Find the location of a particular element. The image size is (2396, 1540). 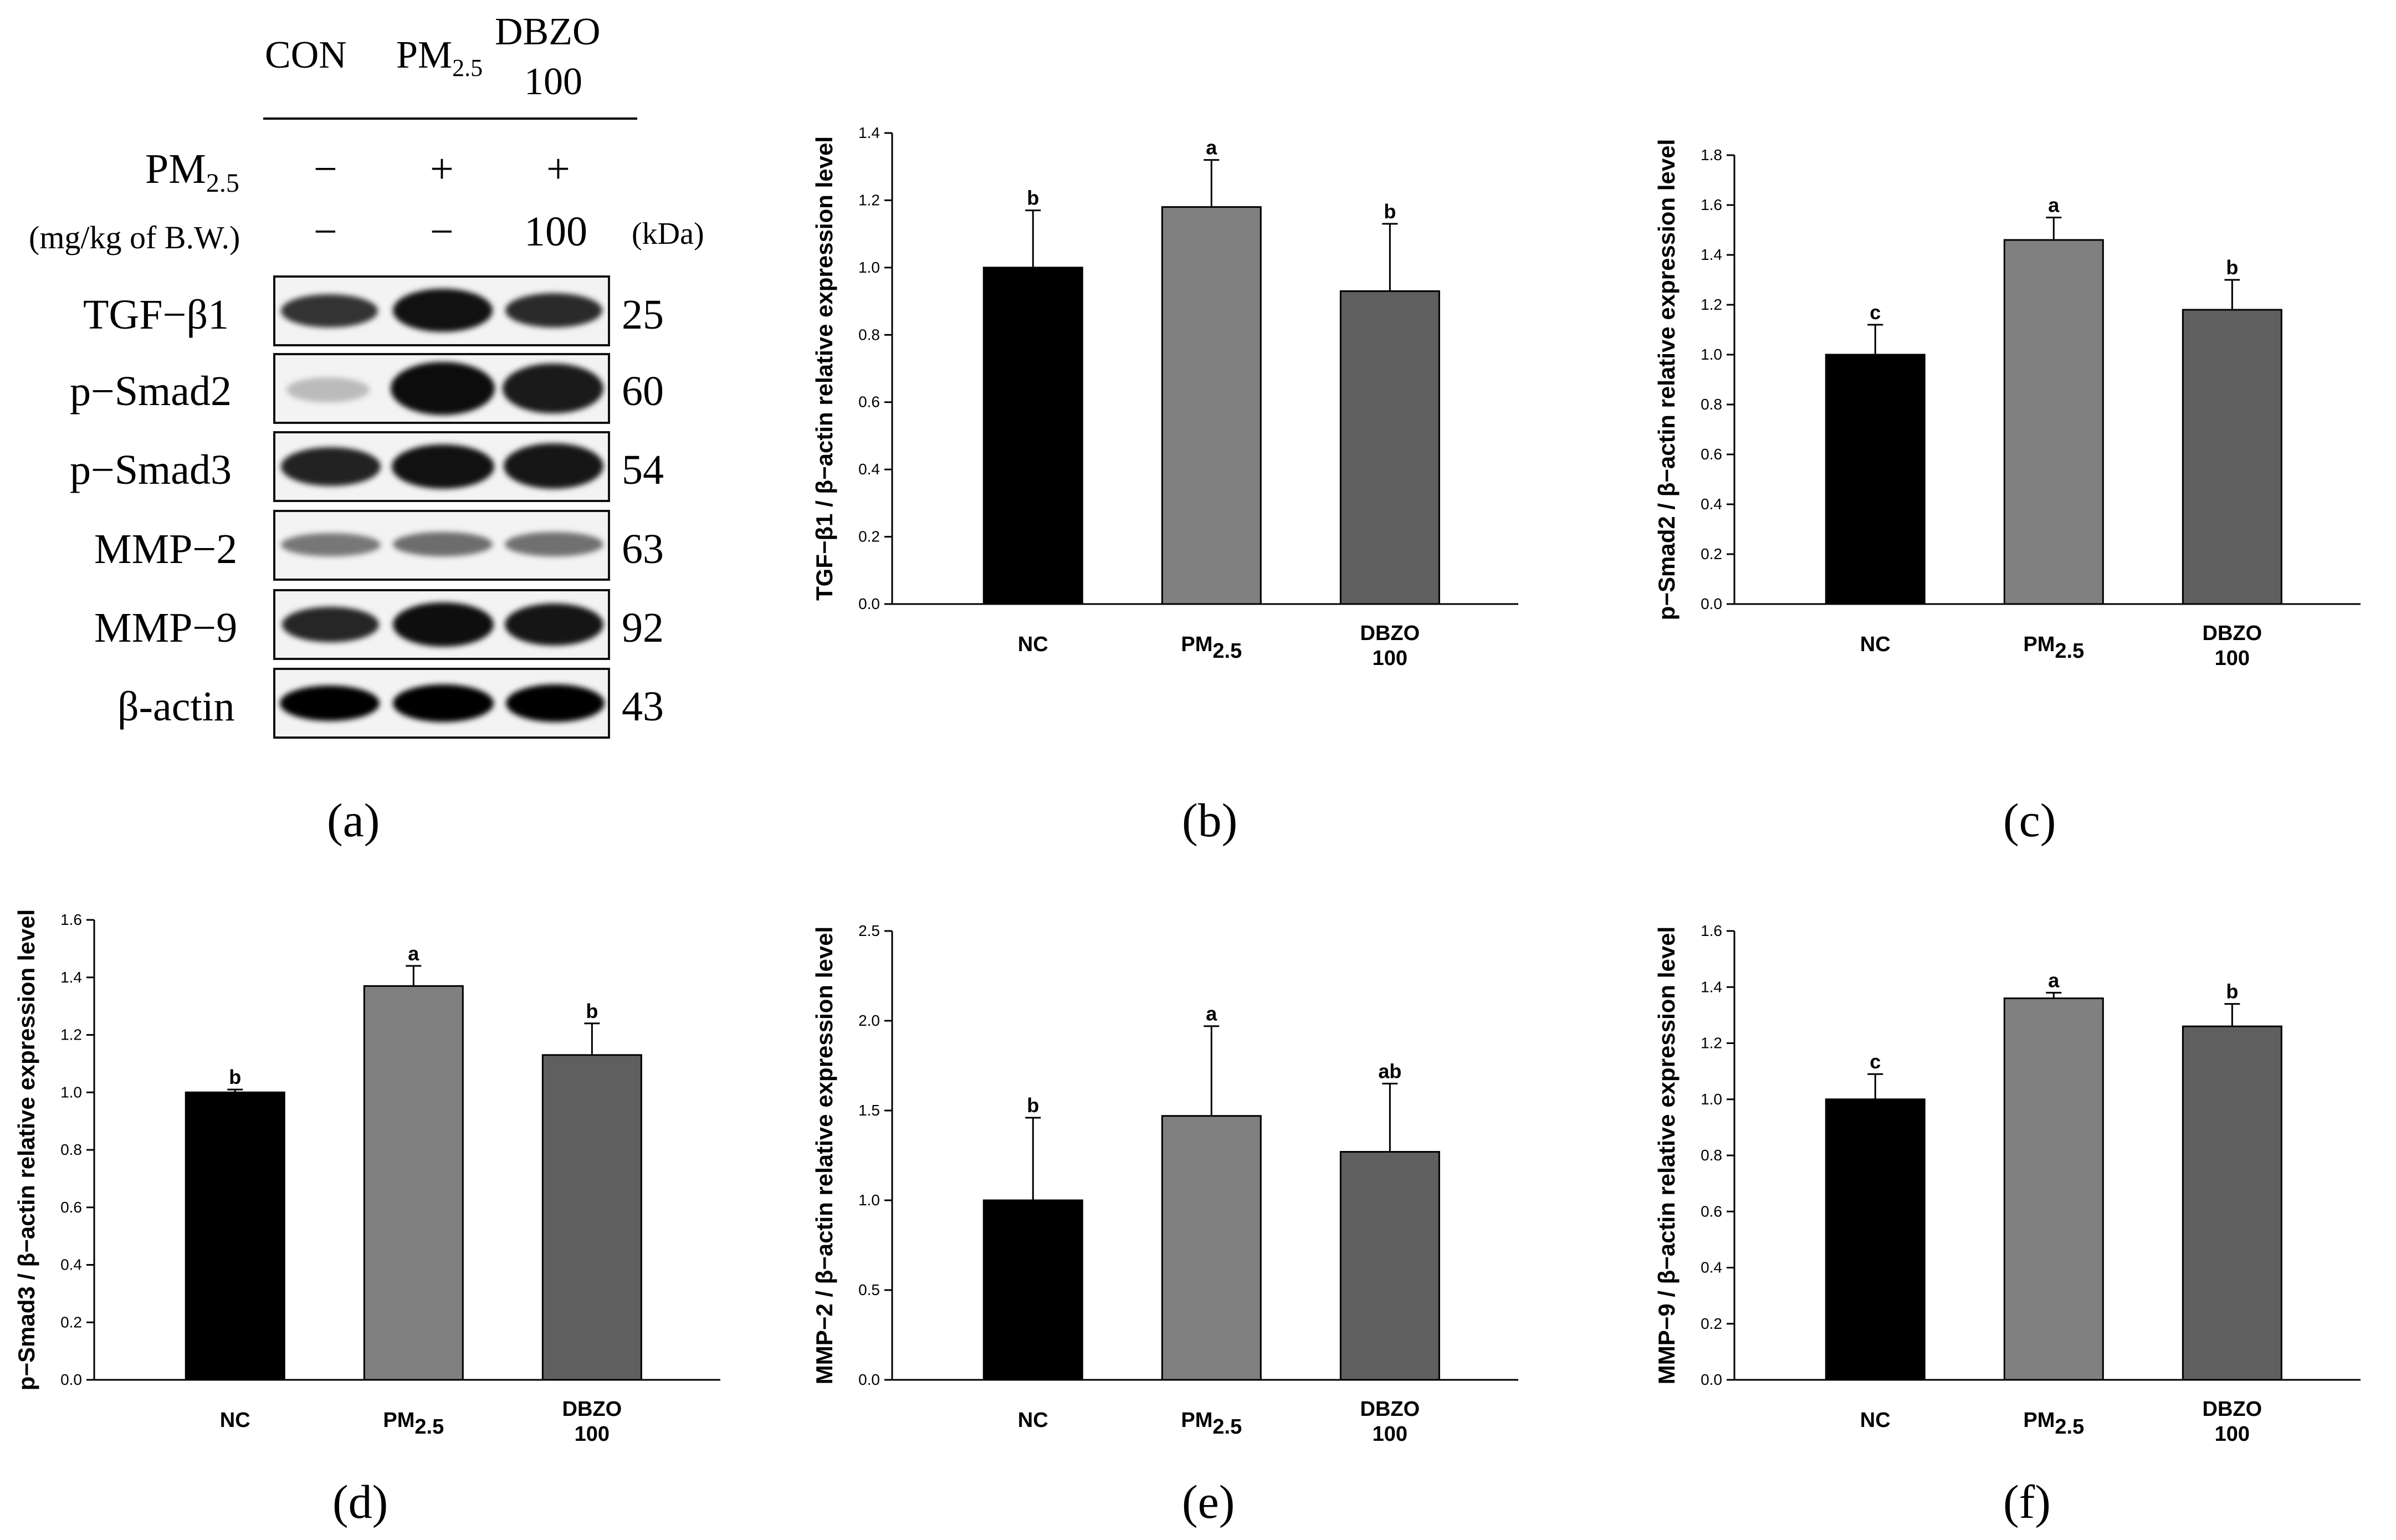

row-pm-con: − is located at coordinates (325, 169).